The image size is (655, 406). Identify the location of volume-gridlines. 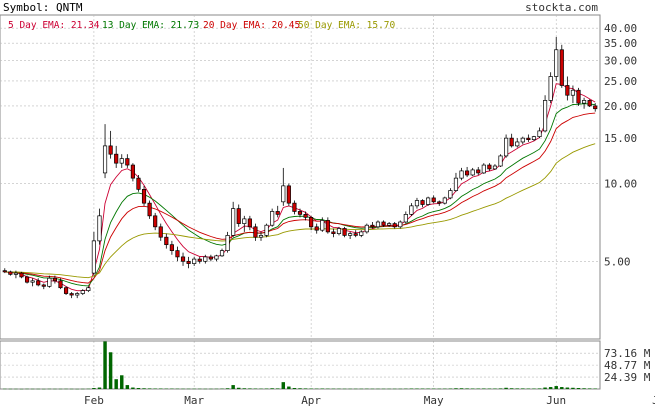
(300, 365).